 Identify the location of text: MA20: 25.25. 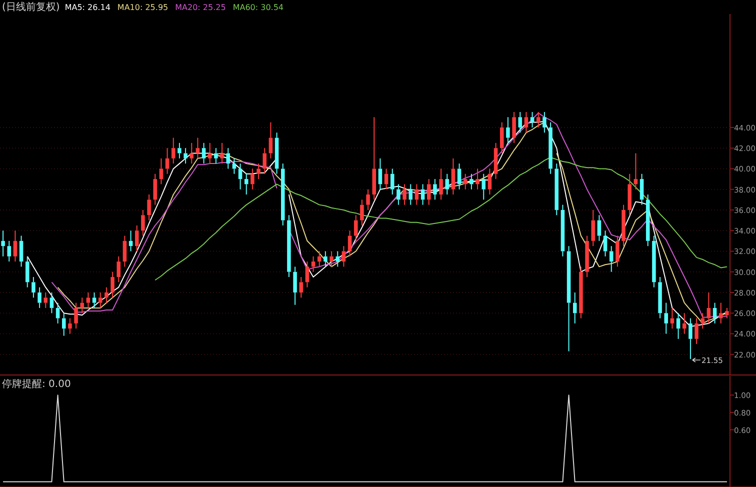
(200, 7).